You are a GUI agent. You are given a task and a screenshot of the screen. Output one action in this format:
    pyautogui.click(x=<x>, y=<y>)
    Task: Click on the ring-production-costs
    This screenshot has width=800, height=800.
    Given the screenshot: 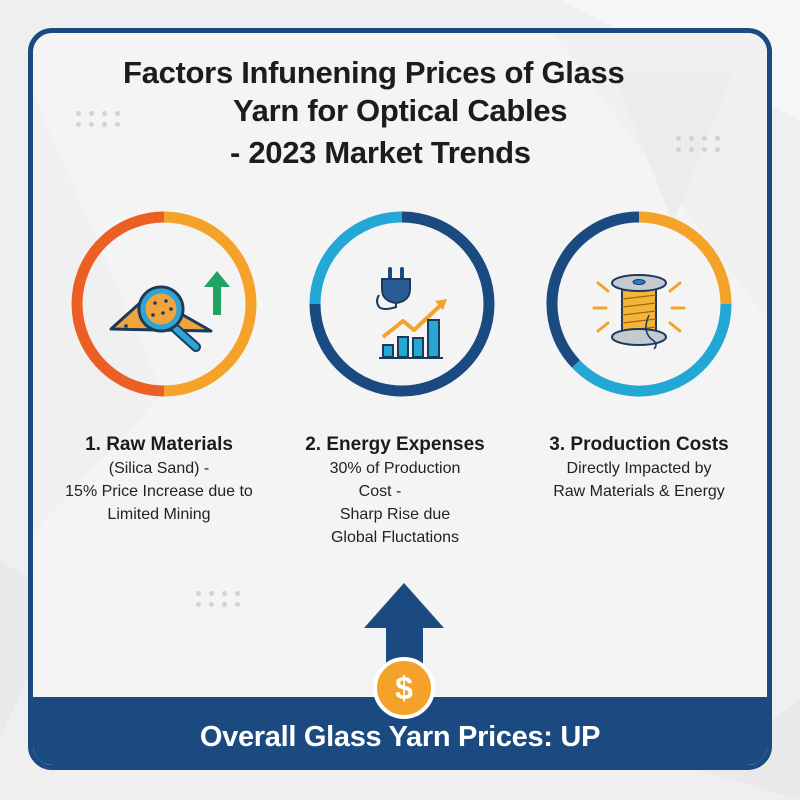 What is the action you would take?
    pyautogui.click(x=639, y=304)
    